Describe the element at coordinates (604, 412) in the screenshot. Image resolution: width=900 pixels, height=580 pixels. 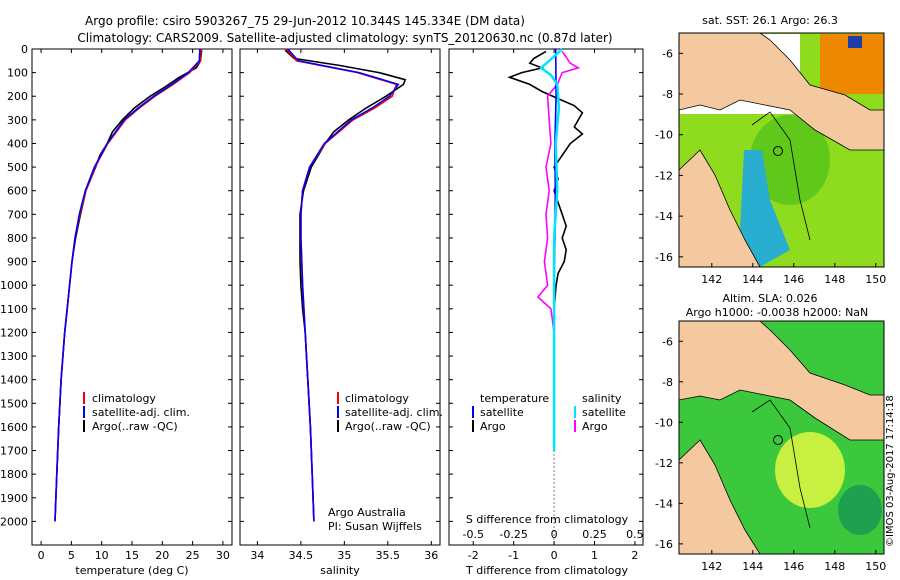
I see `legend-s-satellite-label: satellite` at that location.